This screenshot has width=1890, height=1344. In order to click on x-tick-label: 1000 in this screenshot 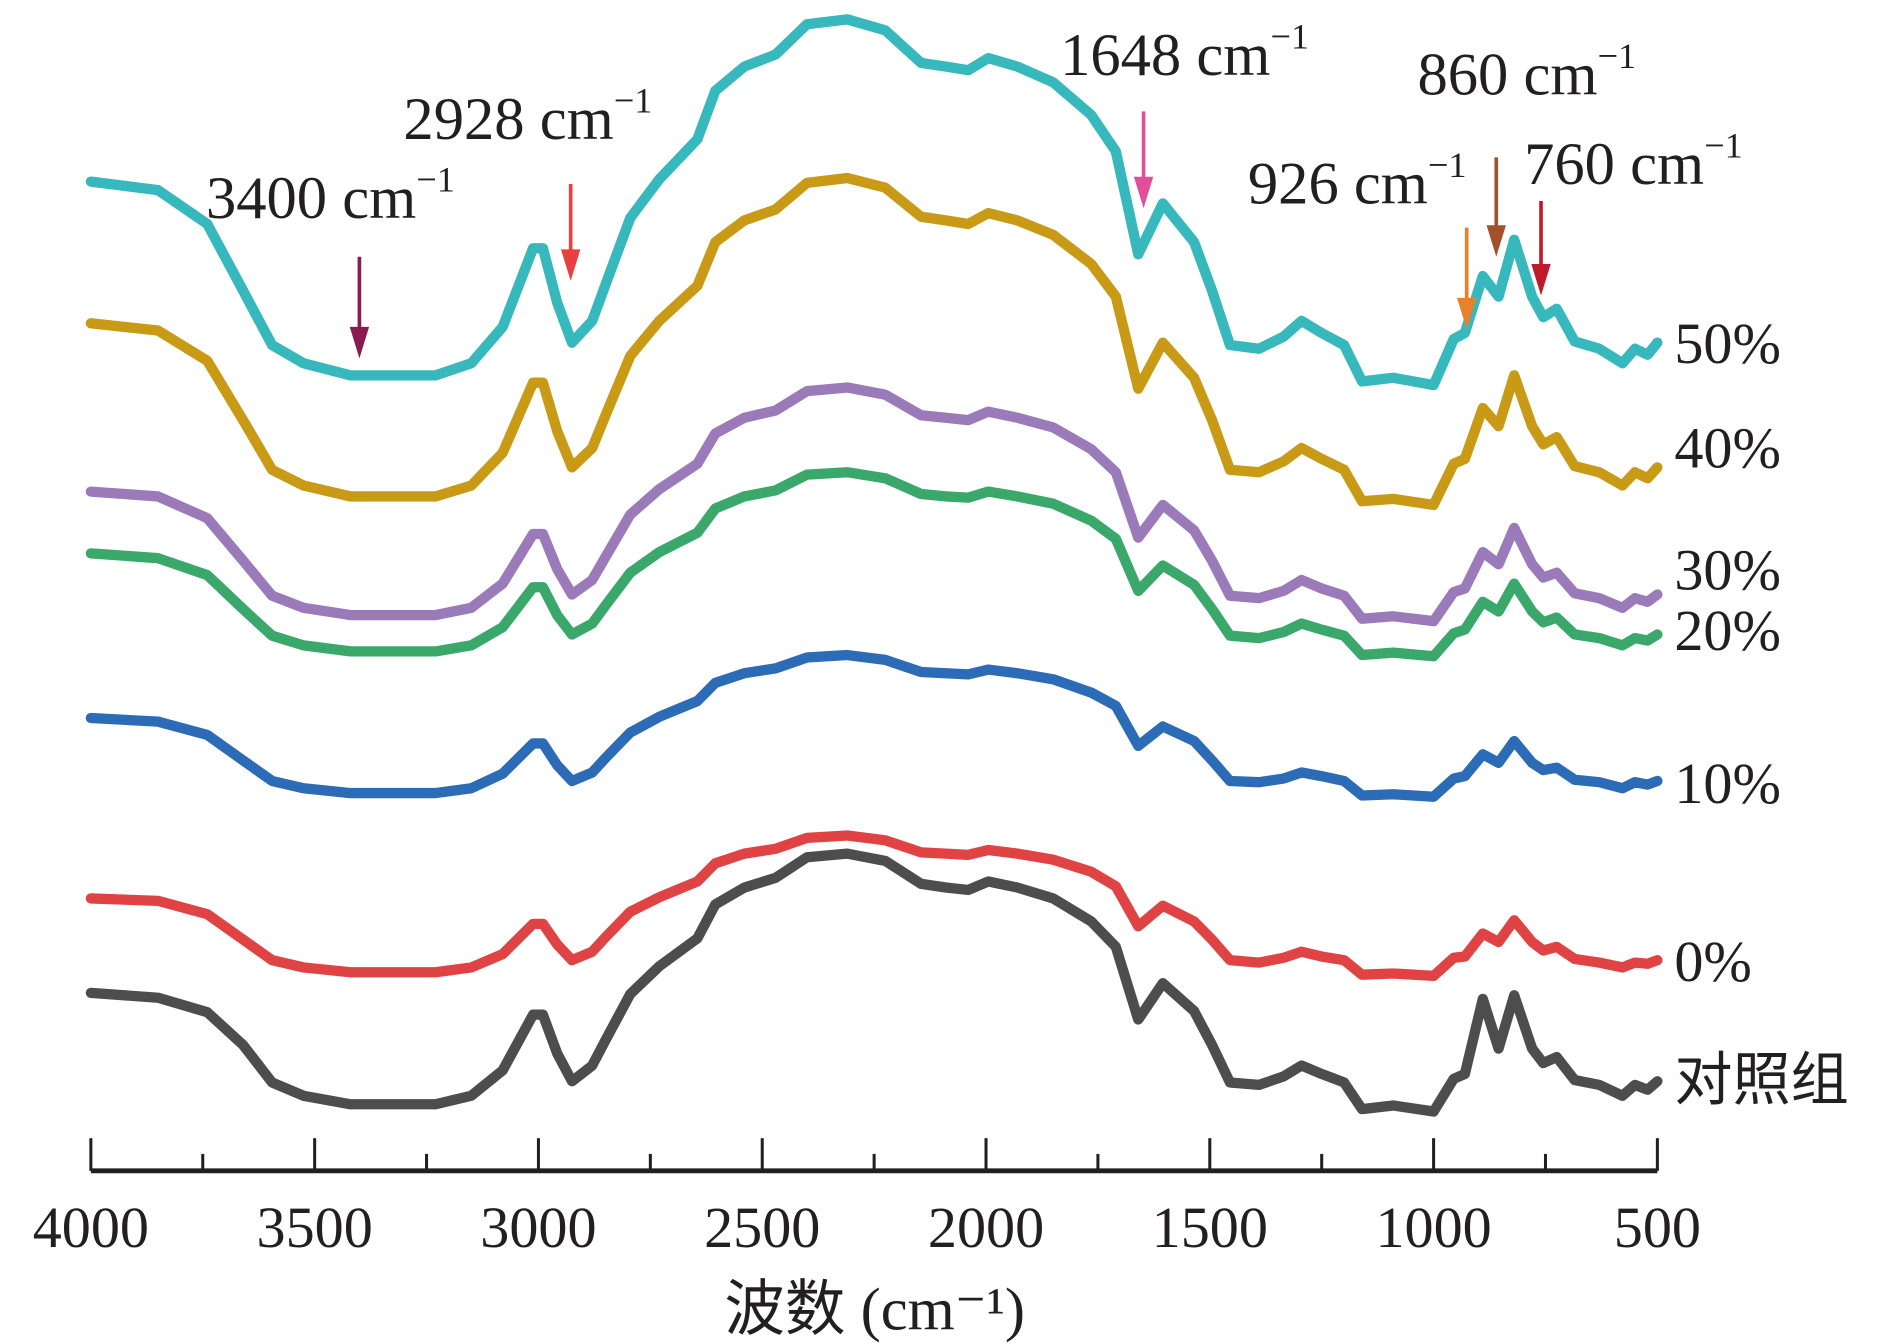, I will do `click(1433, 1227)`.